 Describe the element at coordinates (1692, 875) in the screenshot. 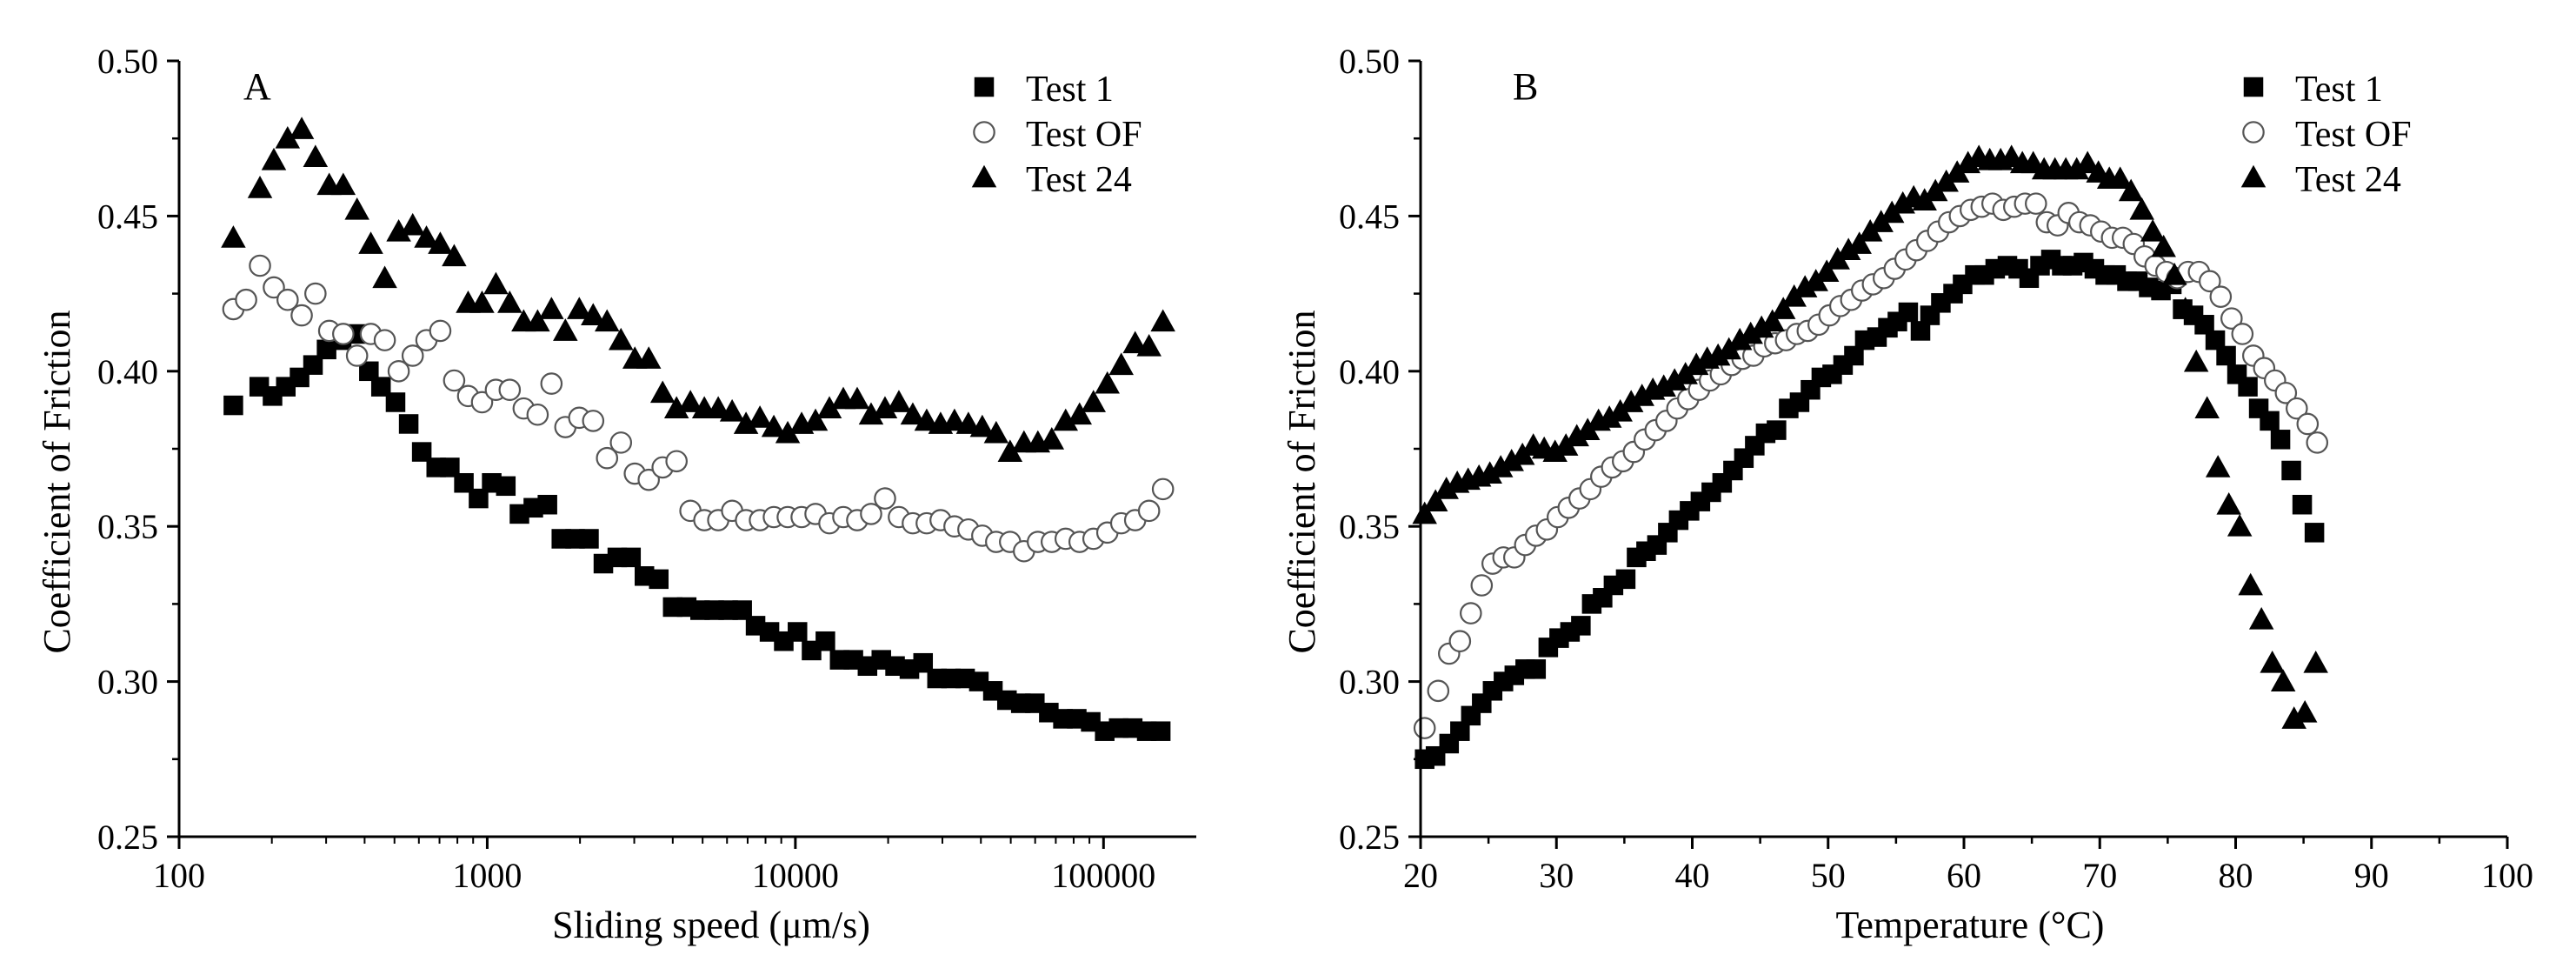

I see `x-tick-label-b-2: 40` at that location.